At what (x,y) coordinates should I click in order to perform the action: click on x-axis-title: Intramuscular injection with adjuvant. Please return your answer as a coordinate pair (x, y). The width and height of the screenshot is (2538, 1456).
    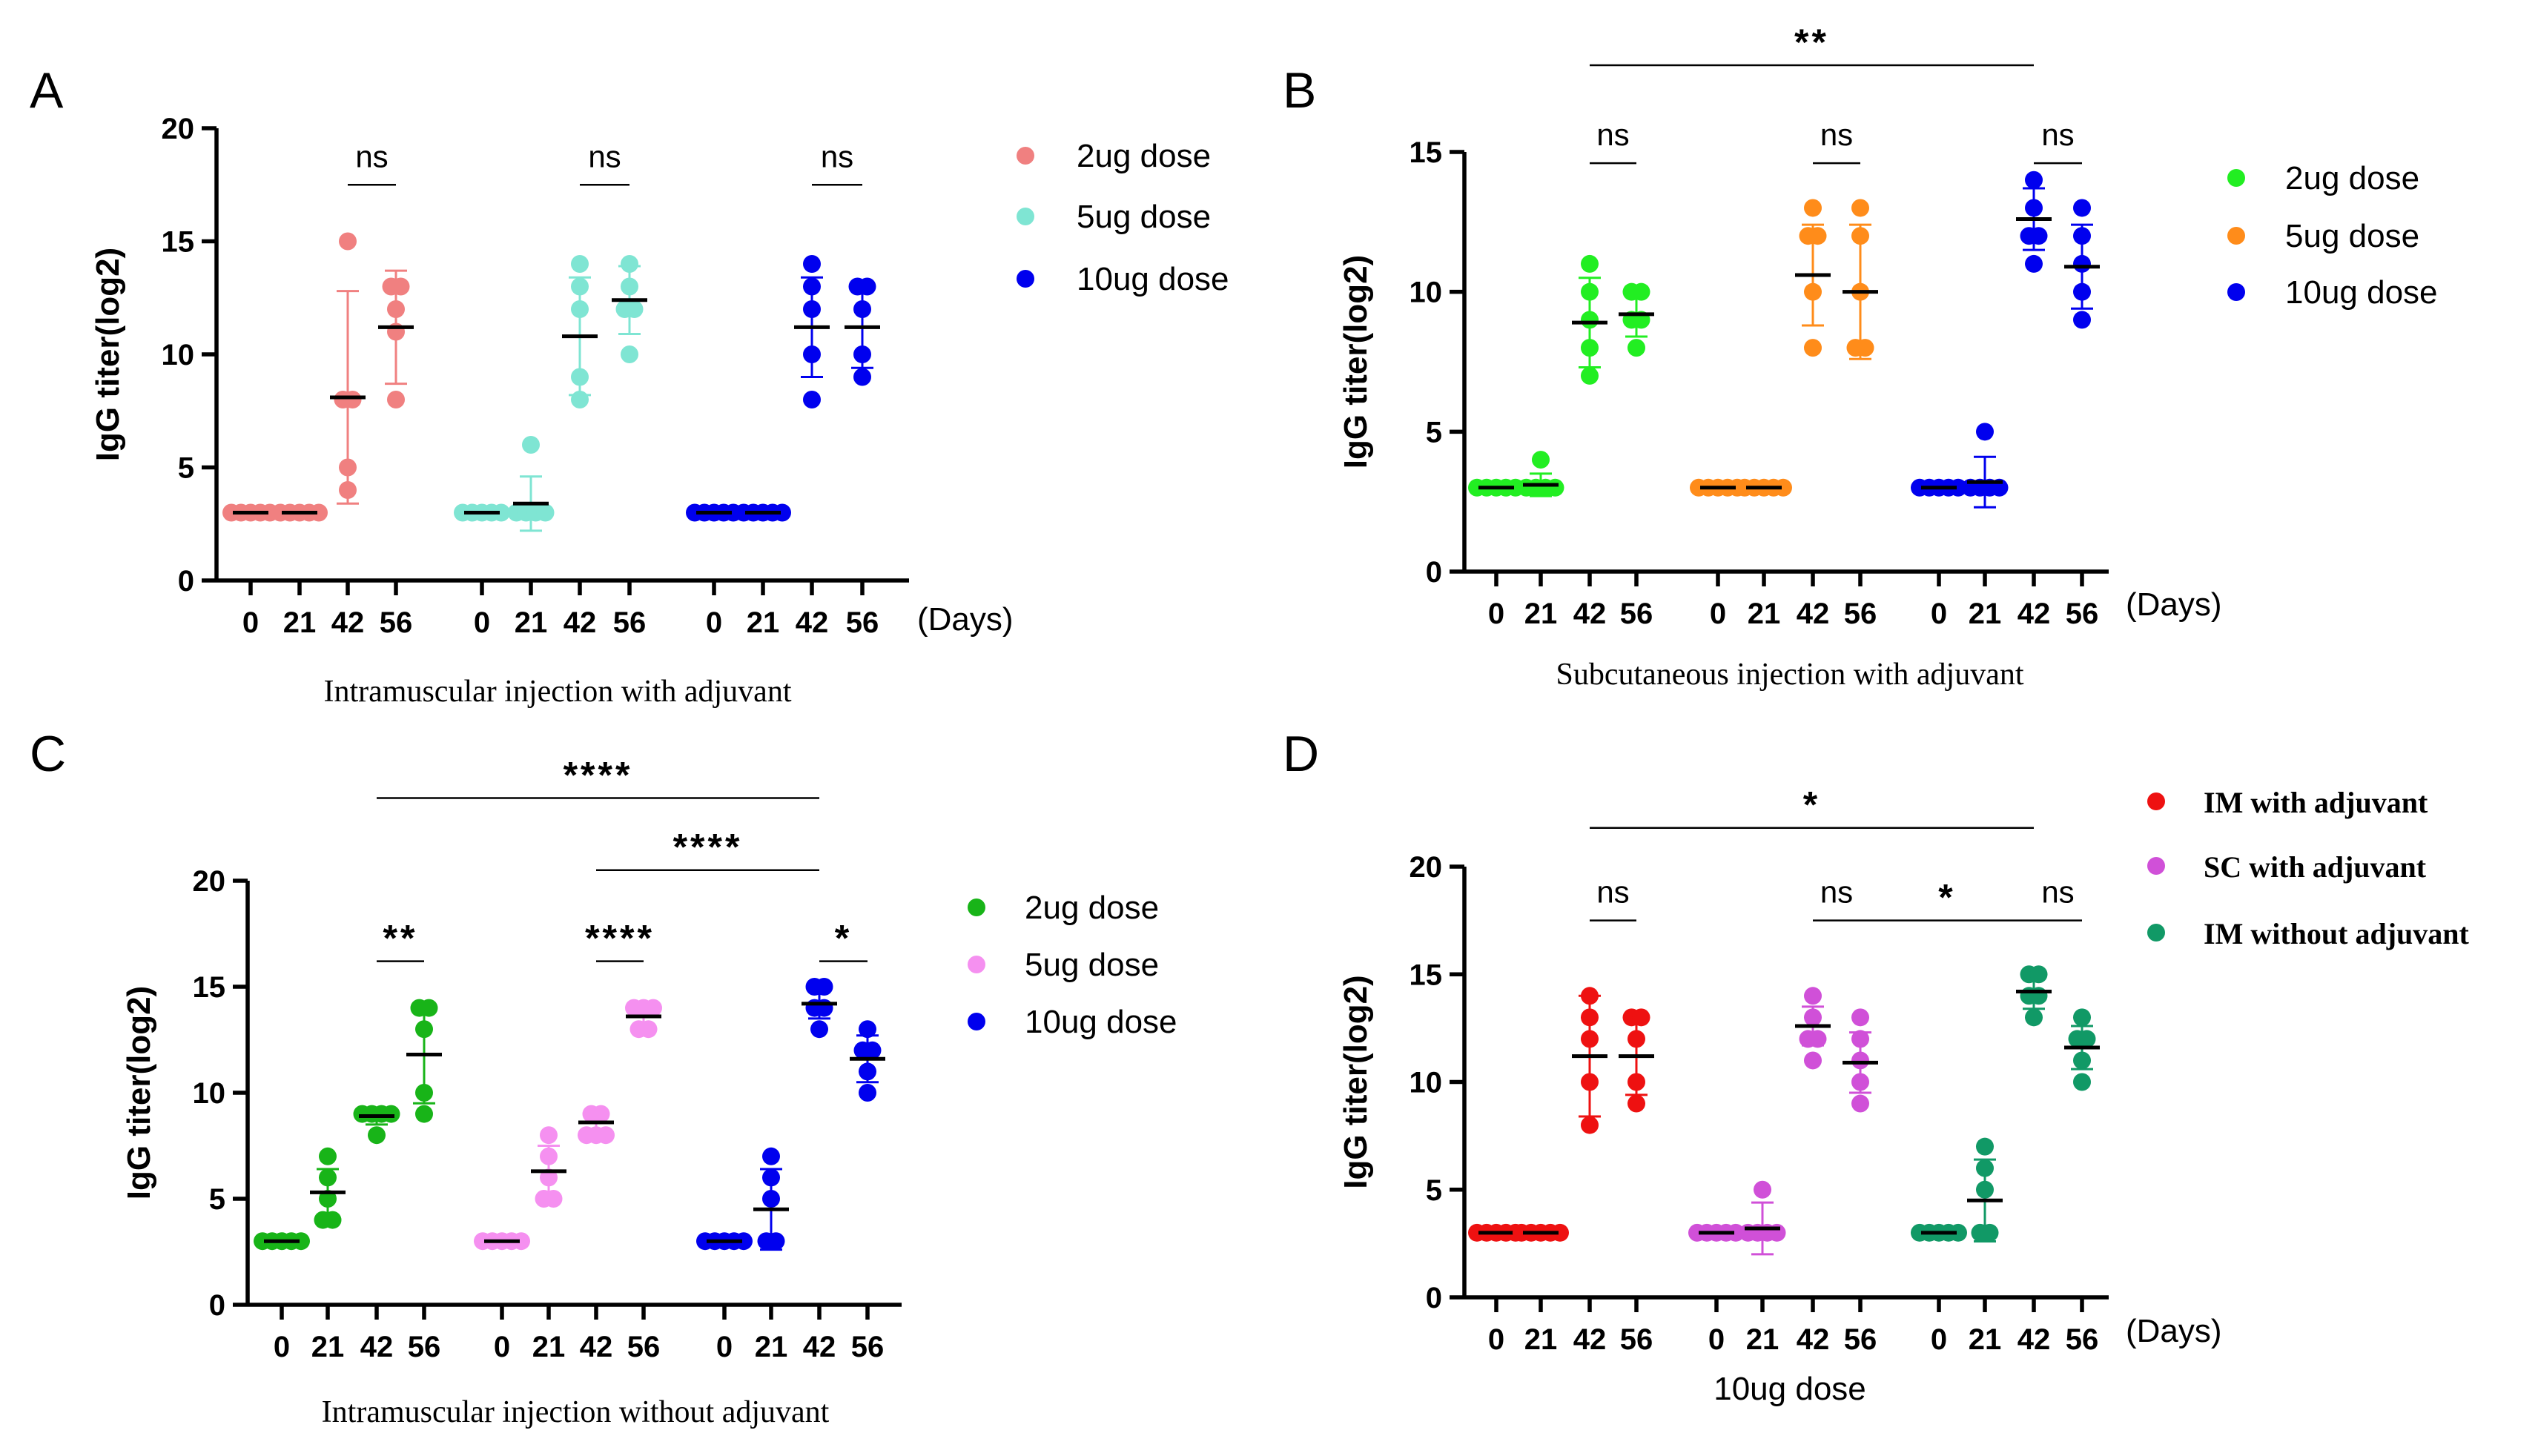
    Looking at the image, I should click on (558, 692).